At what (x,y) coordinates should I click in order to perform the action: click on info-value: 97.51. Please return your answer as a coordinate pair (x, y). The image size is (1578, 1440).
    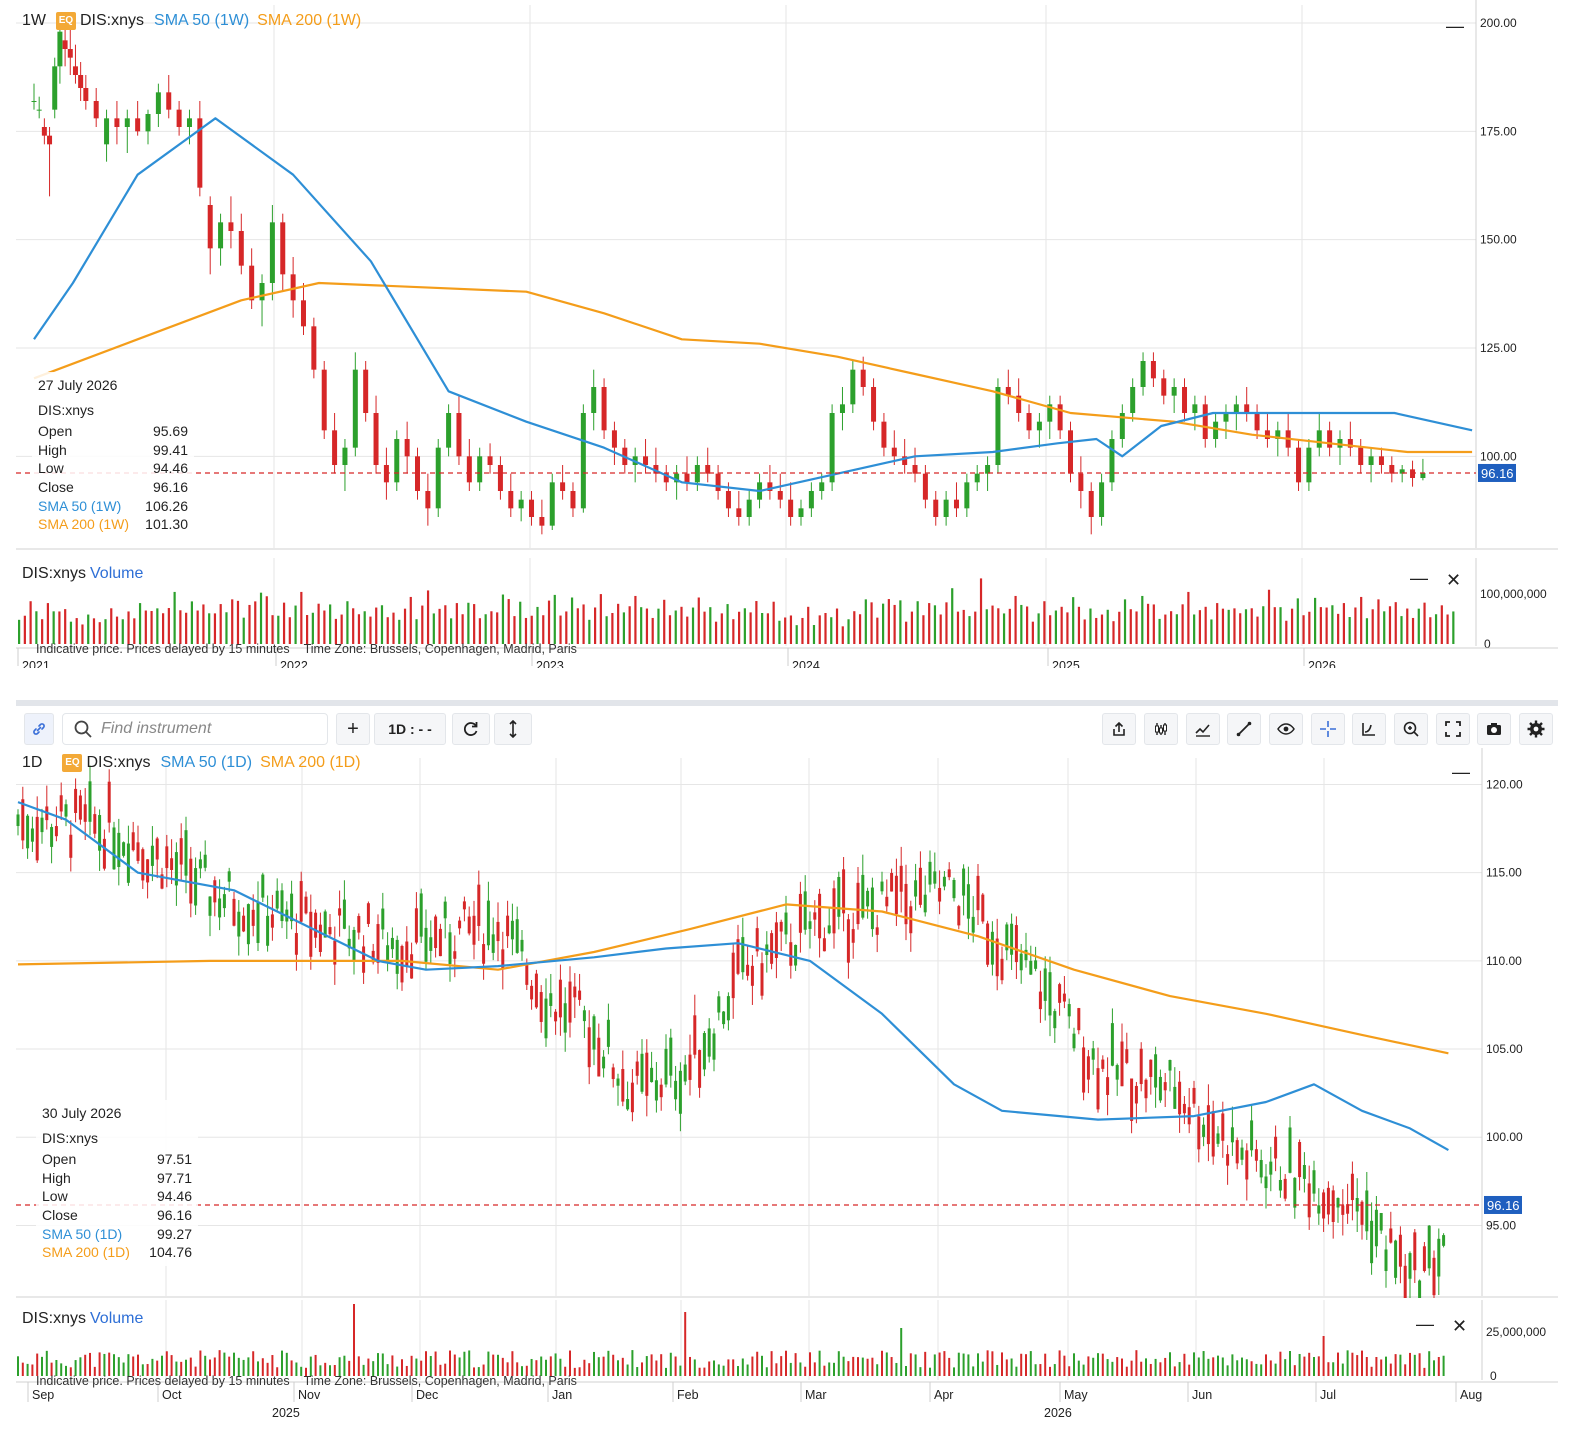
    Looking at the image, I should click on (174, 1159).